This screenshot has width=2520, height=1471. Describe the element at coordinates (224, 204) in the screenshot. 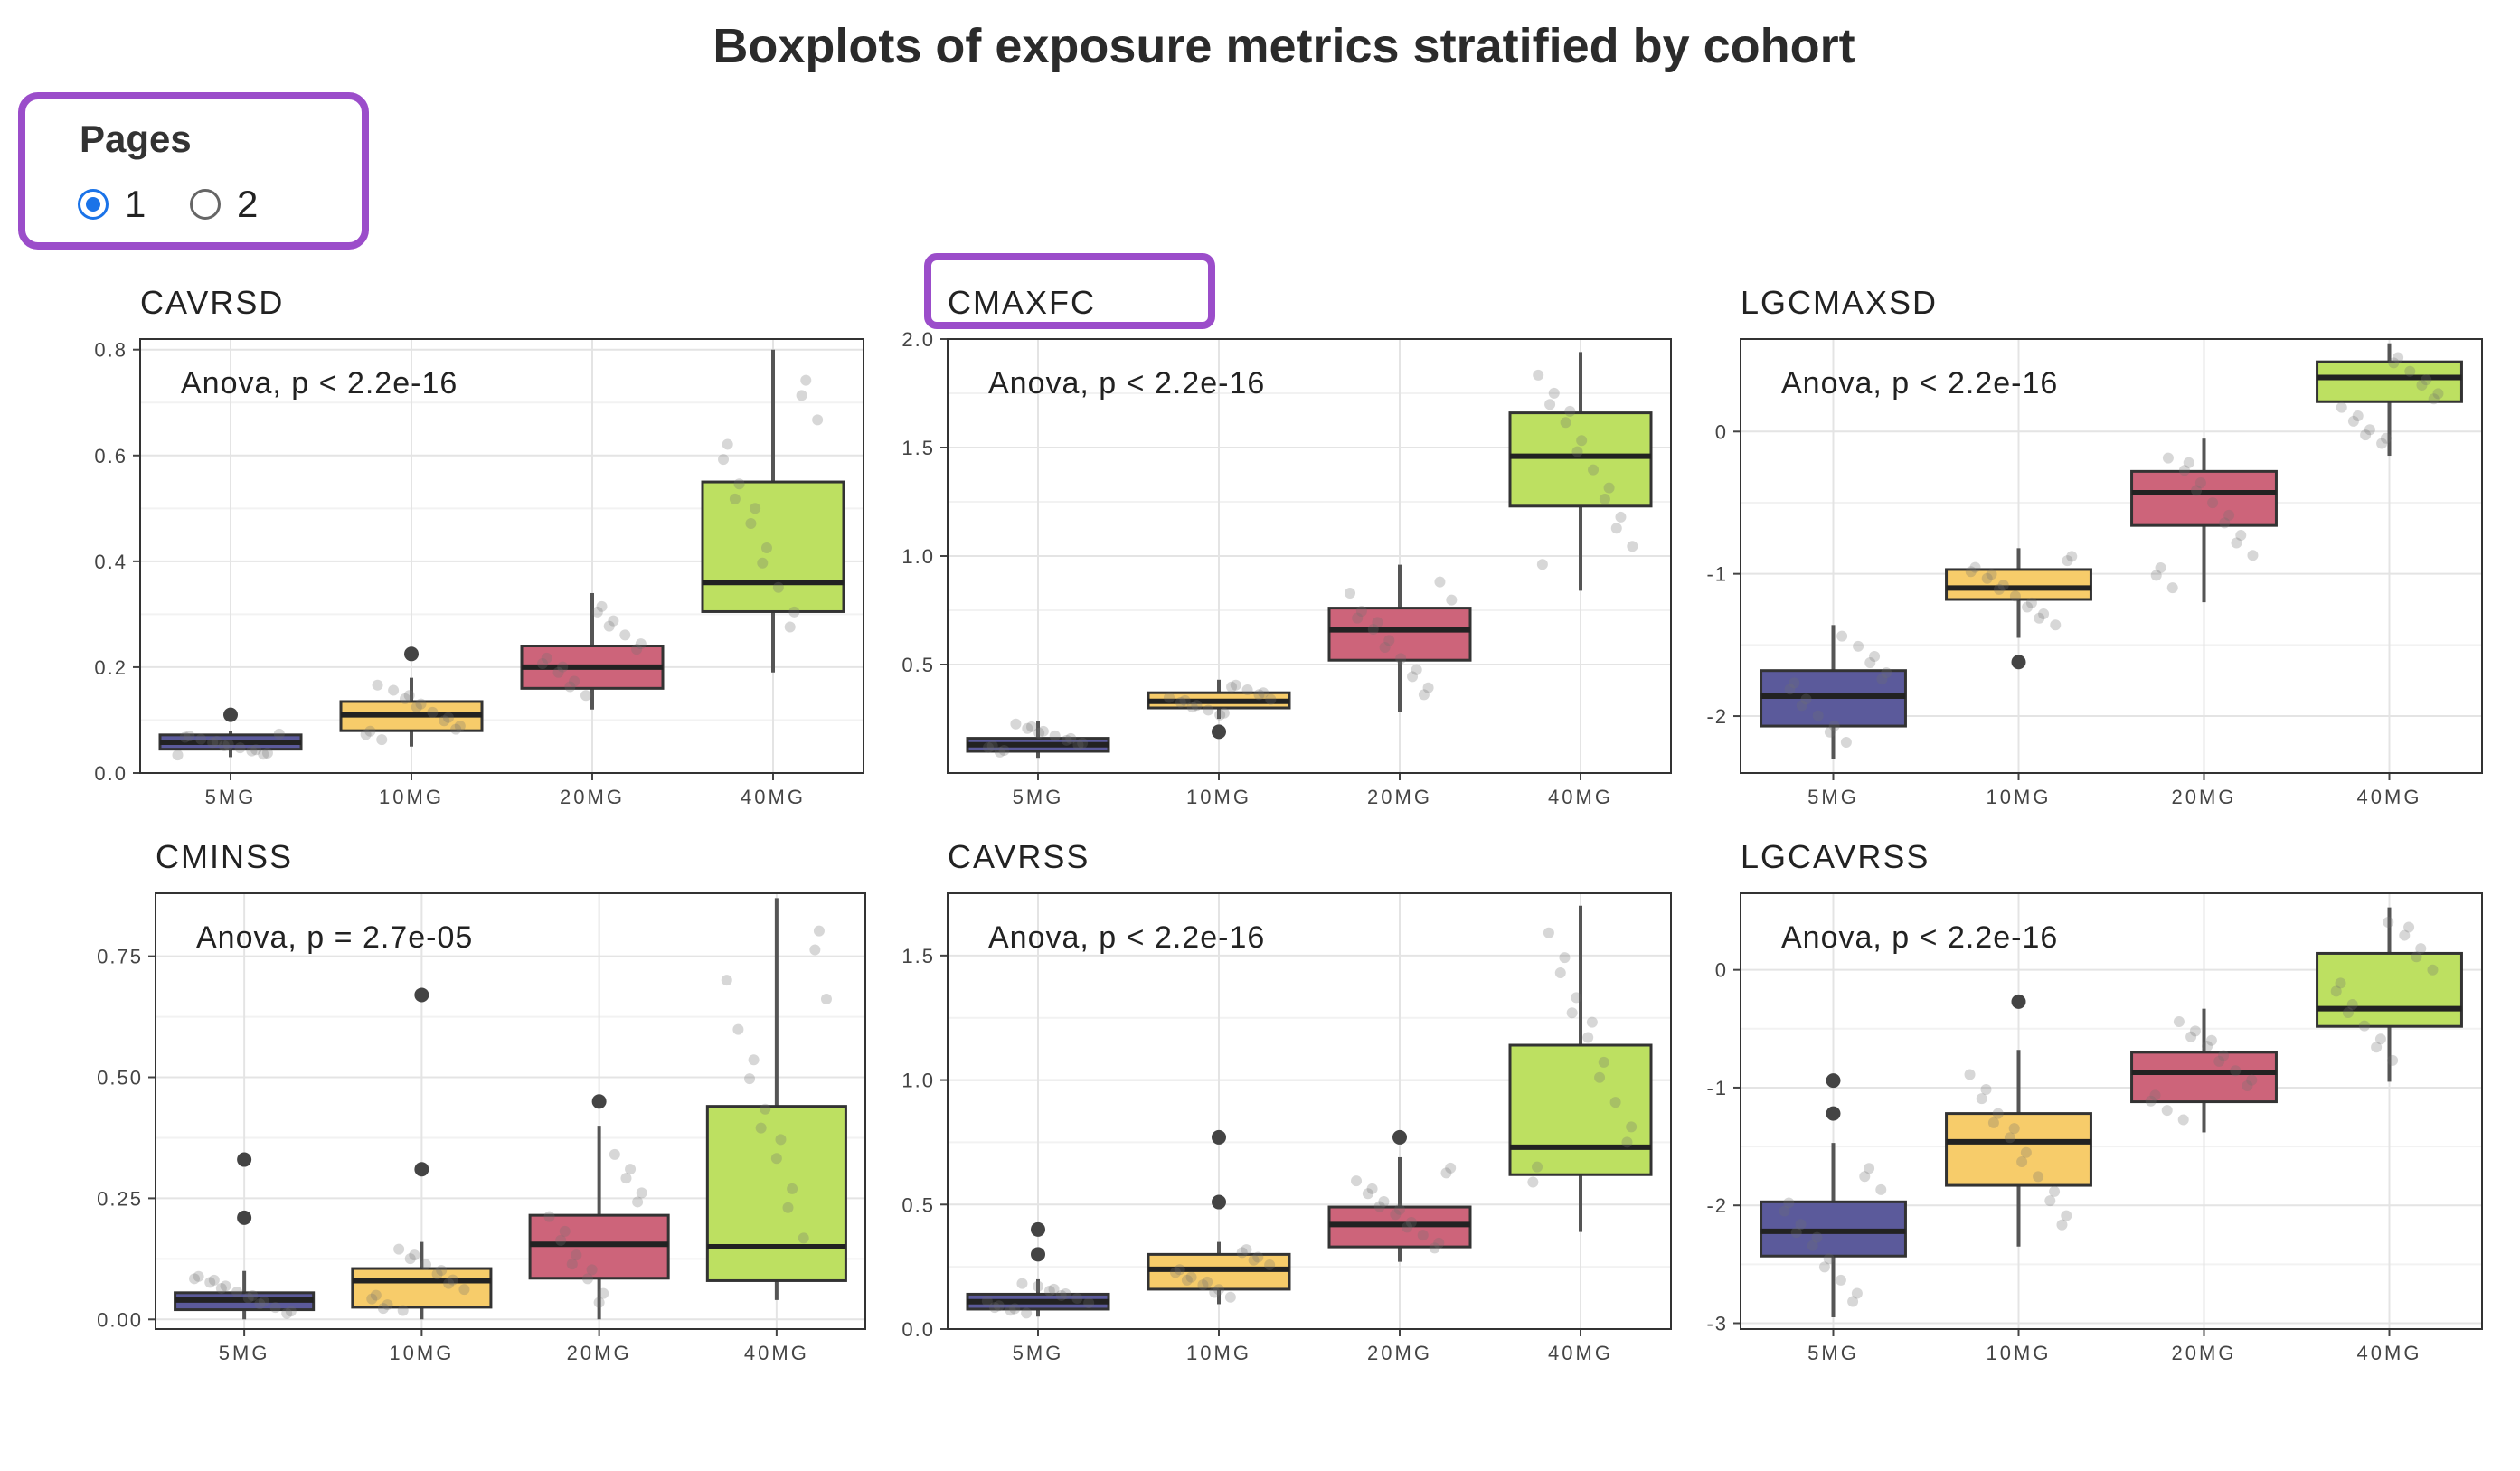

I see `page-2-radio-option: 2` at that location.